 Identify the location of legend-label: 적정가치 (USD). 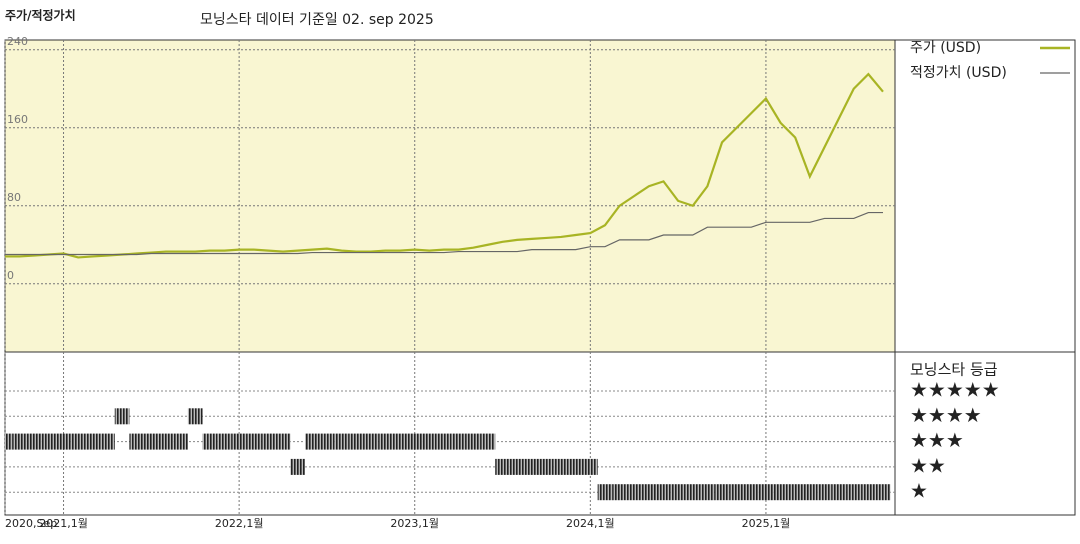
(958, 73).